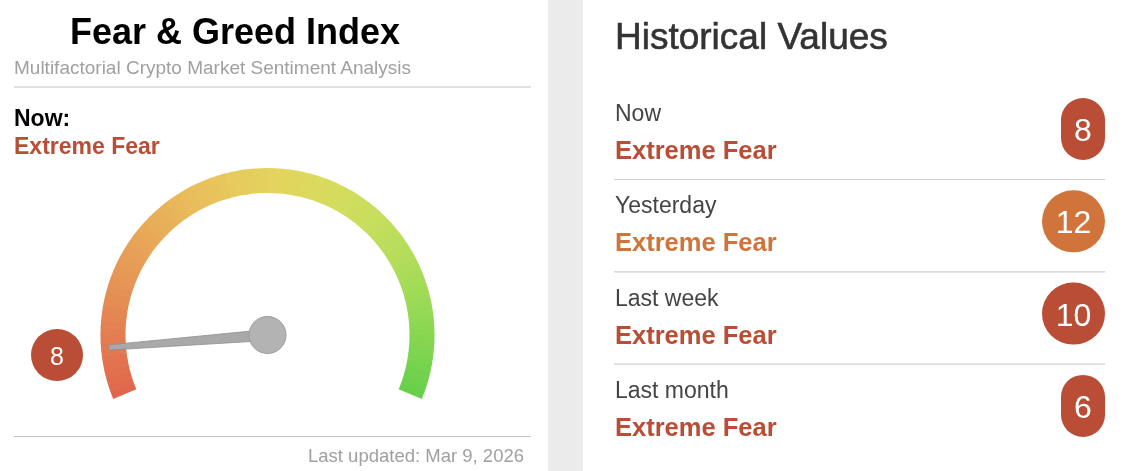 The height and width of the screenshot is (471, 1129). I want to click on text: Last month, so click(672, 389).